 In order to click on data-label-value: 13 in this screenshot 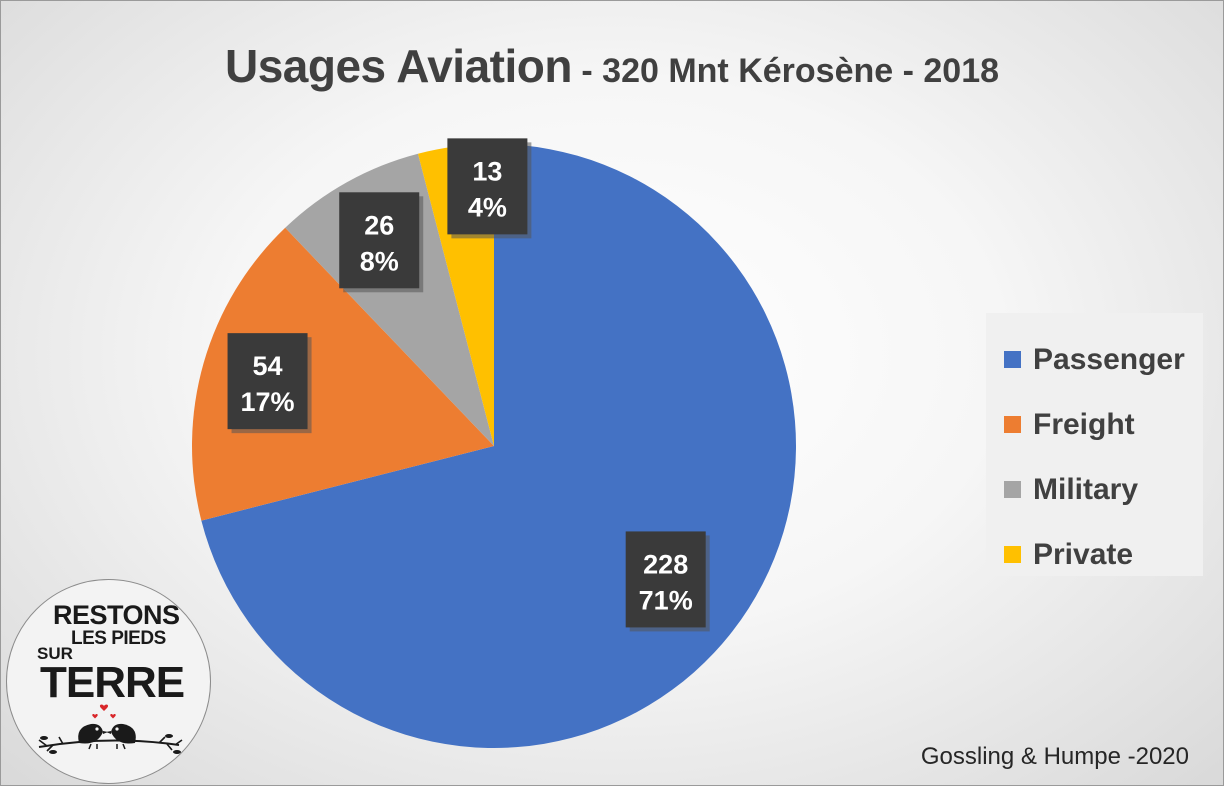, I will do `click(487, 171)`.